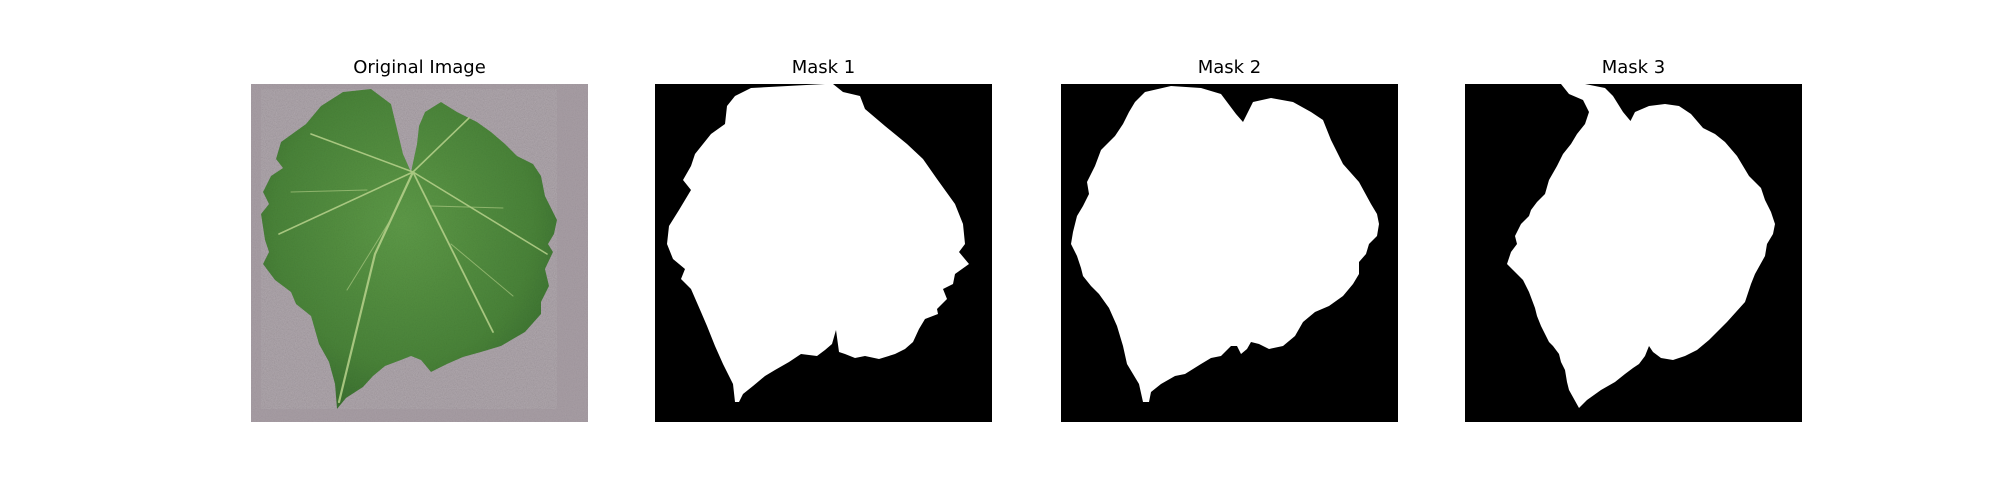 The image size is (2000, 500). Describe the element at coordinates (1229, 67) in the screenshot. I see `panel-title: Mask 2` at that location.